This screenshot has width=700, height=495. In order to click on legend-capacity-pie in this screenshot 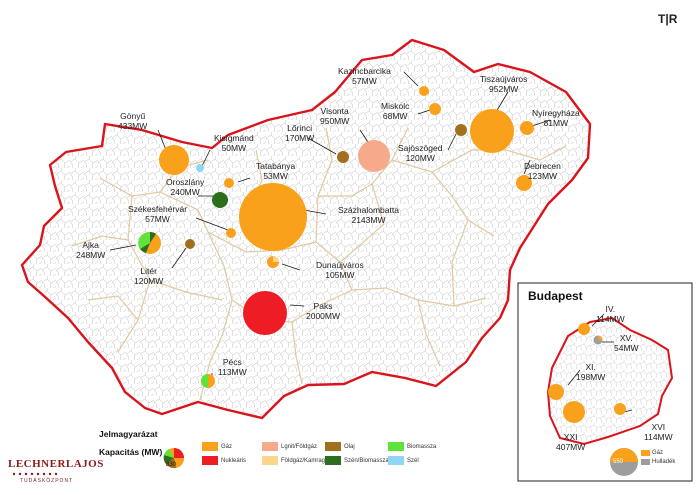, I will do `click(174, 458)`.